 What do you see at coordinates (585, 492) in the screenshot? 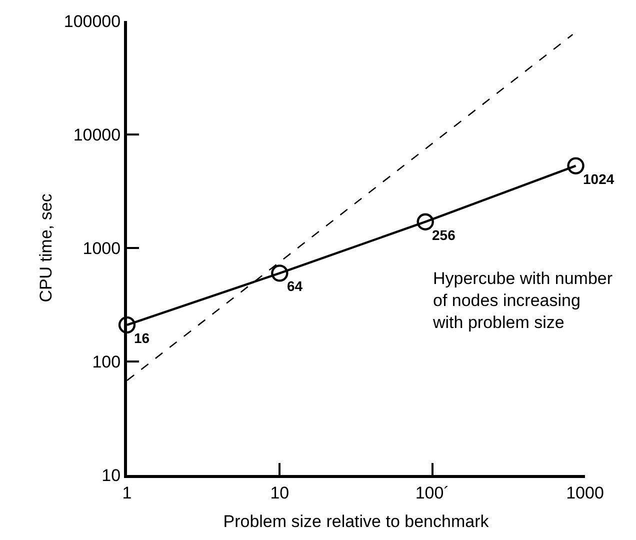
I see `x-tick-label: 1000` at bounding box center [585, 492].